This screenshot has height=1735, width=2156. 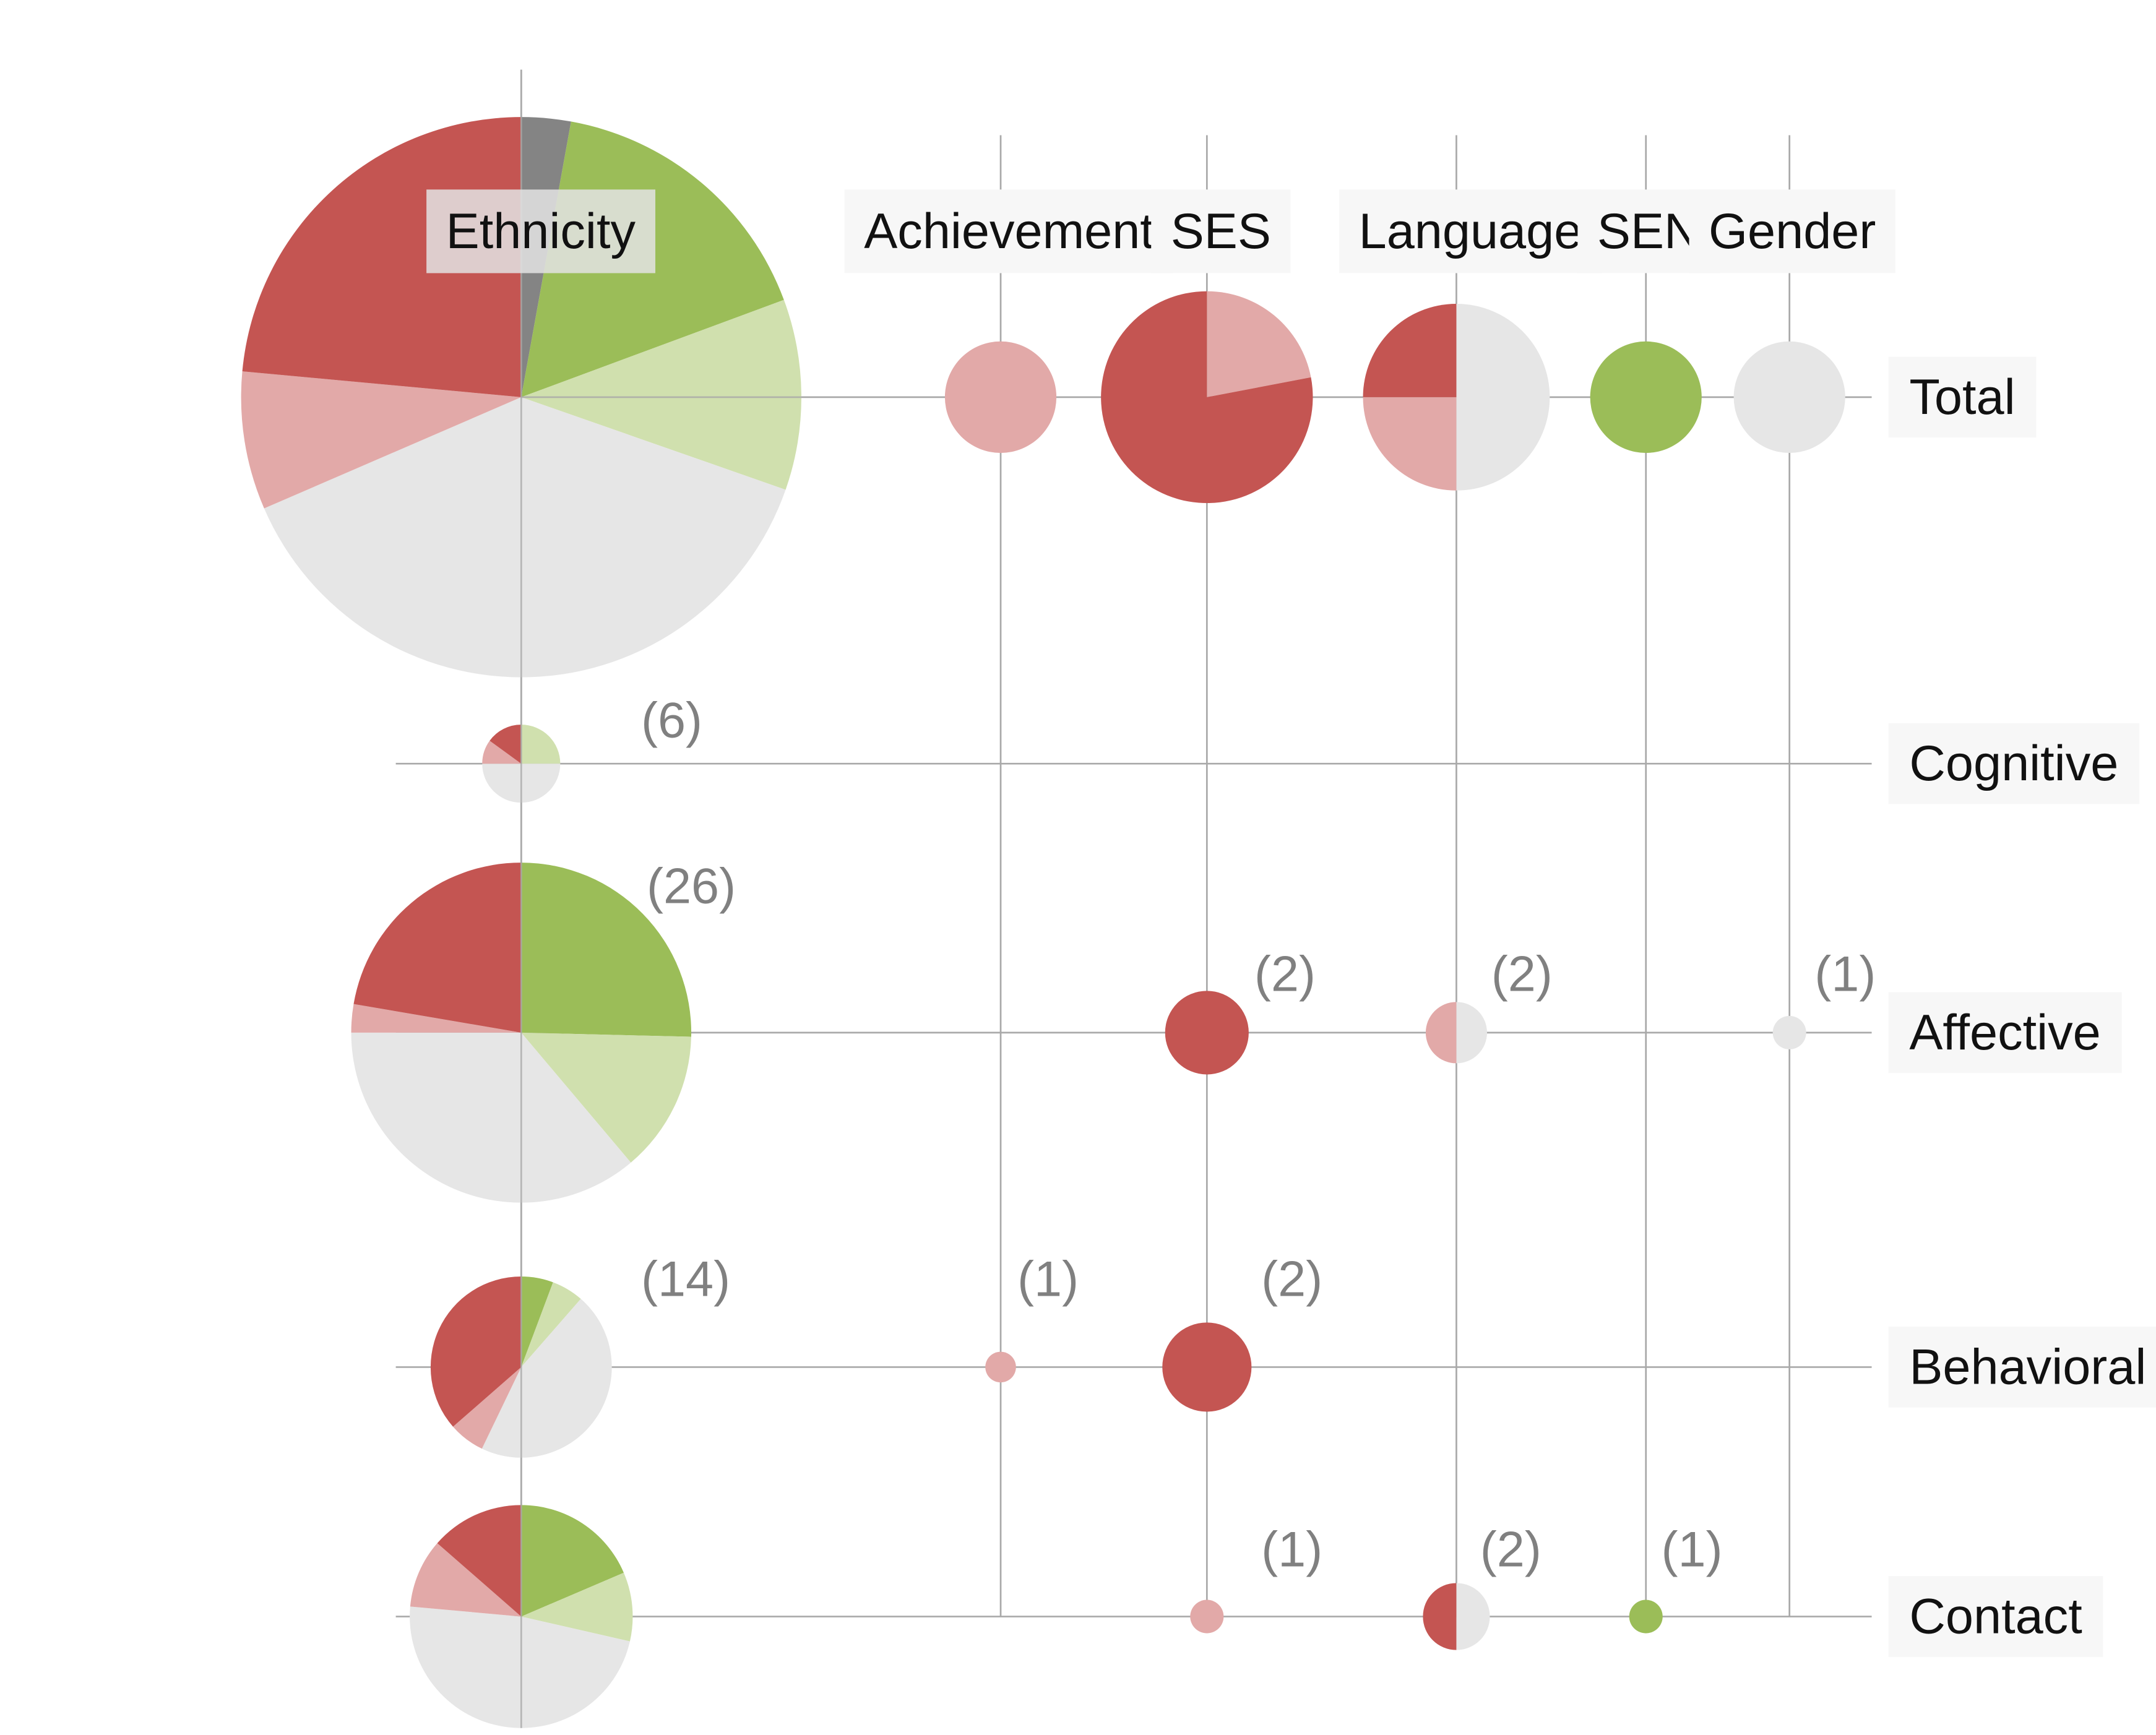 I want to click on column-label-ses: SES, so click(x=1221, y=231).